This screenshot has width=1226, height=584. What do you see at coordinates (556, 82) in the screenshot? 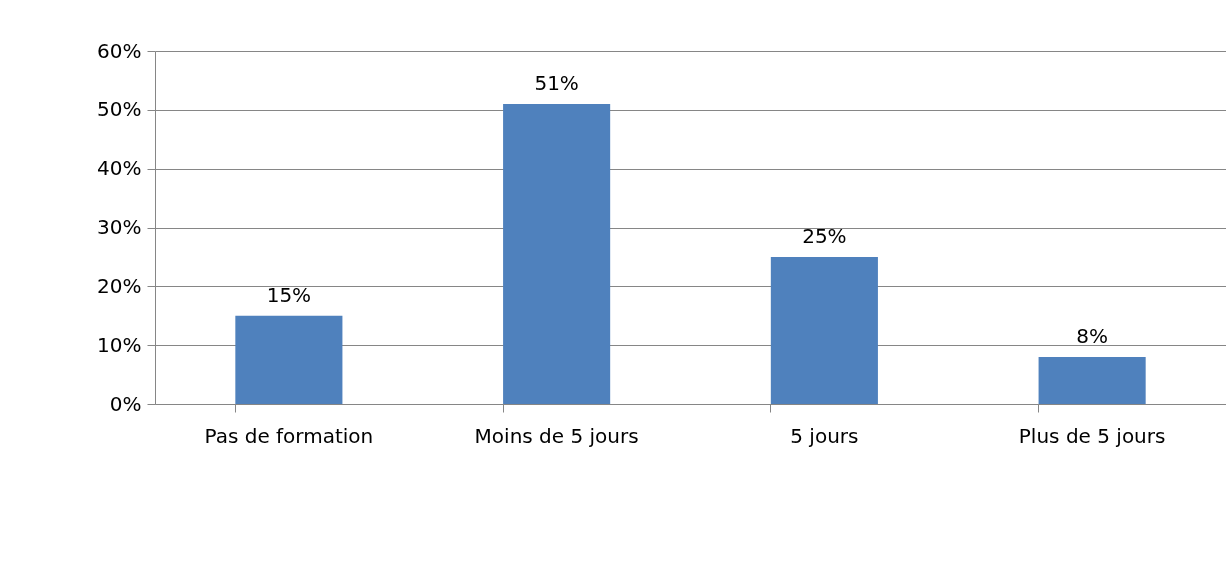
I see `data-label: 51%` at bounding box center [556, 82].